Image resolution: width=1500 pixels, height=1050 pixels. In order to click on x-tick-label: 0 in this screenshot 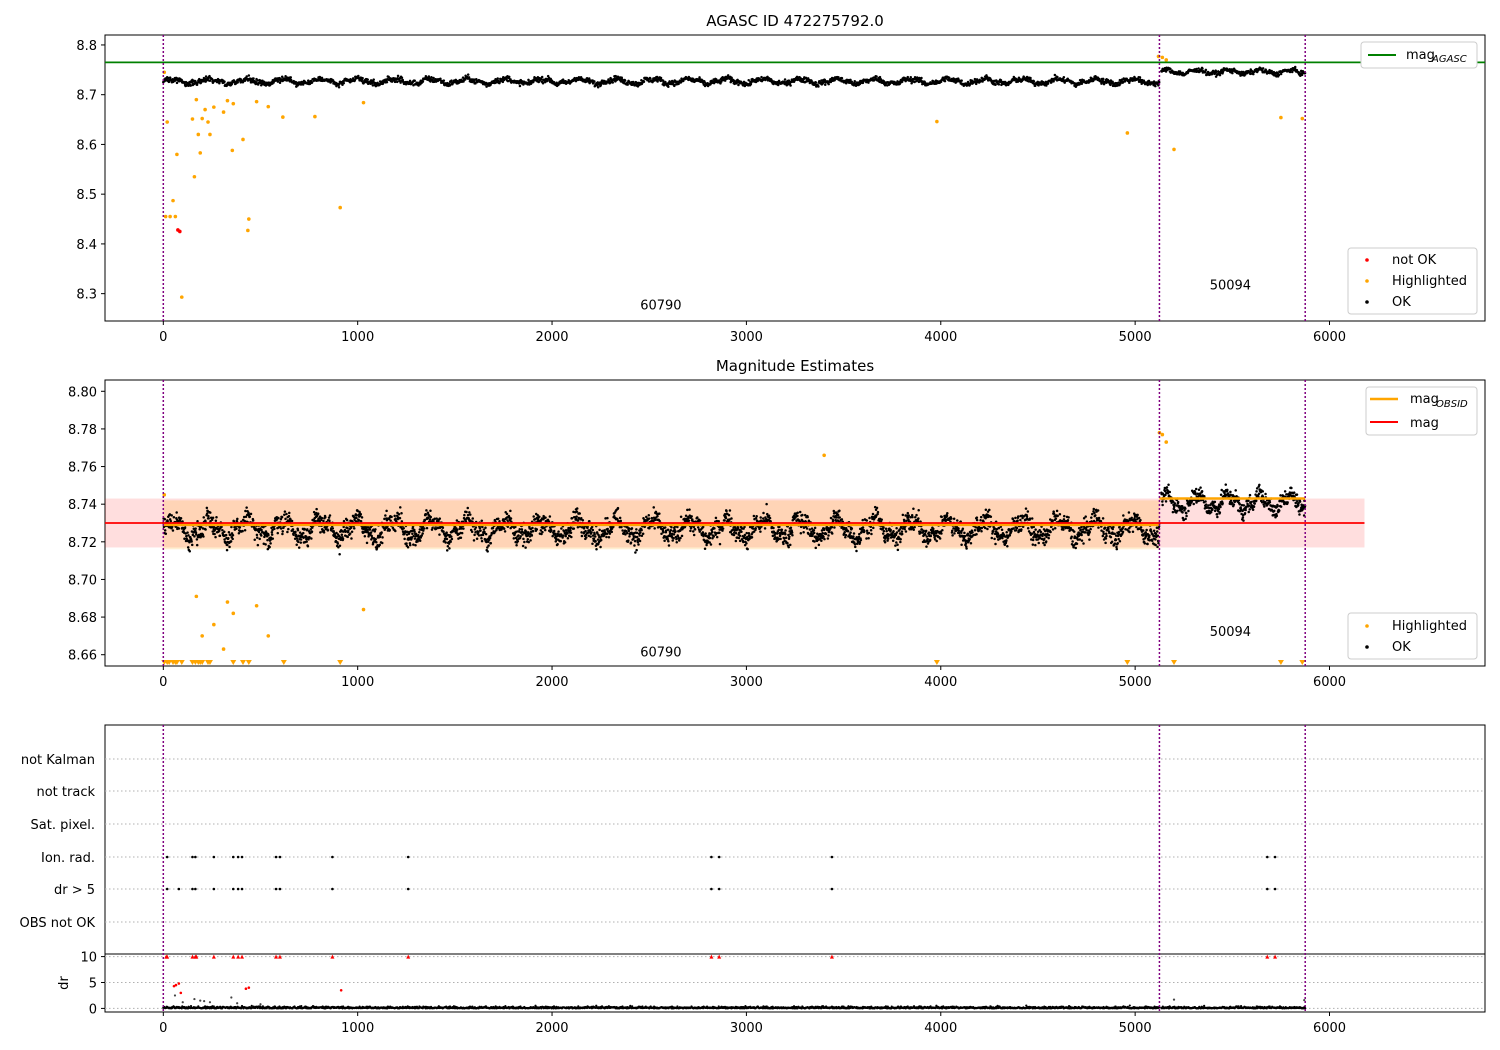, I will do `click(163, 337)`.